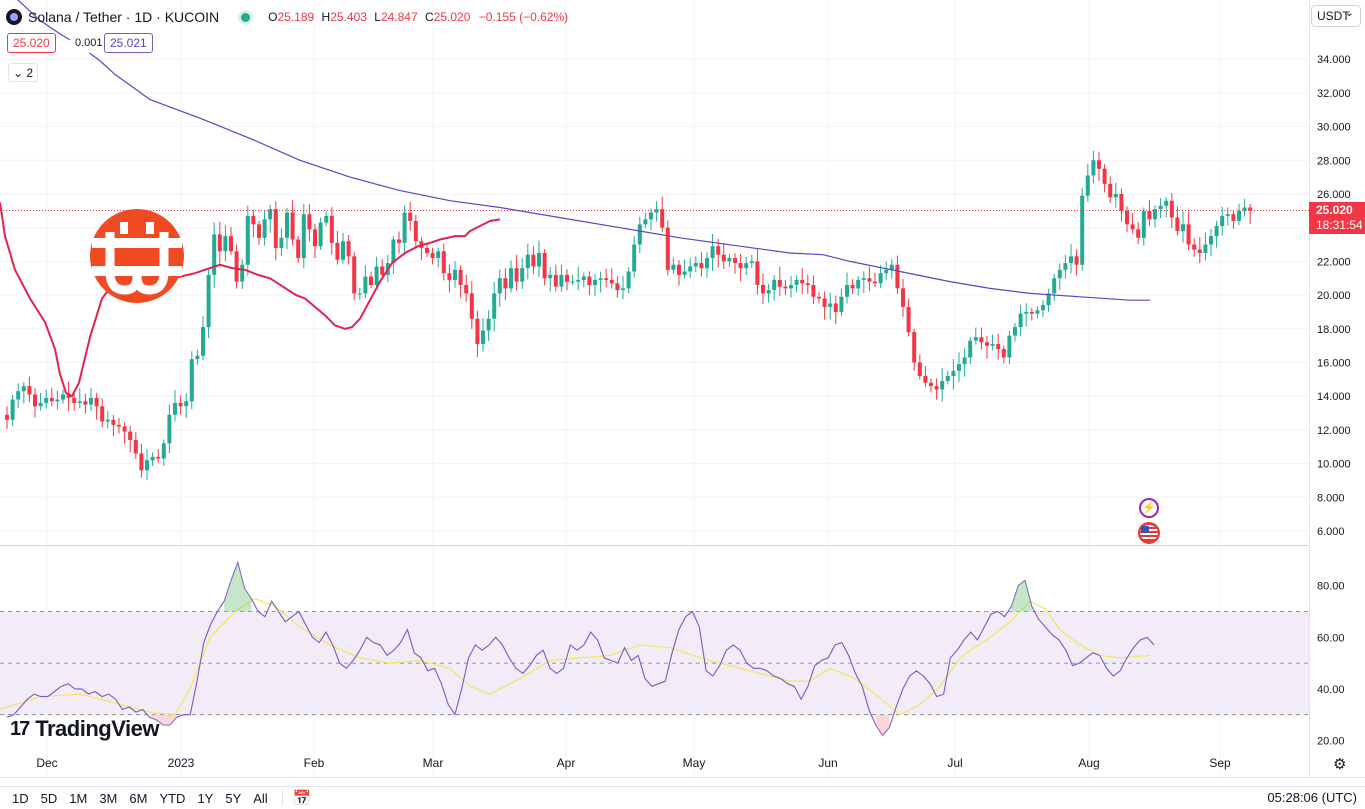 The width and height of the screenshot is (1365, 809). Describe the element at coordinates (1021, 596) in the screenshot. I see `rsi-overbought-fill` at that location.